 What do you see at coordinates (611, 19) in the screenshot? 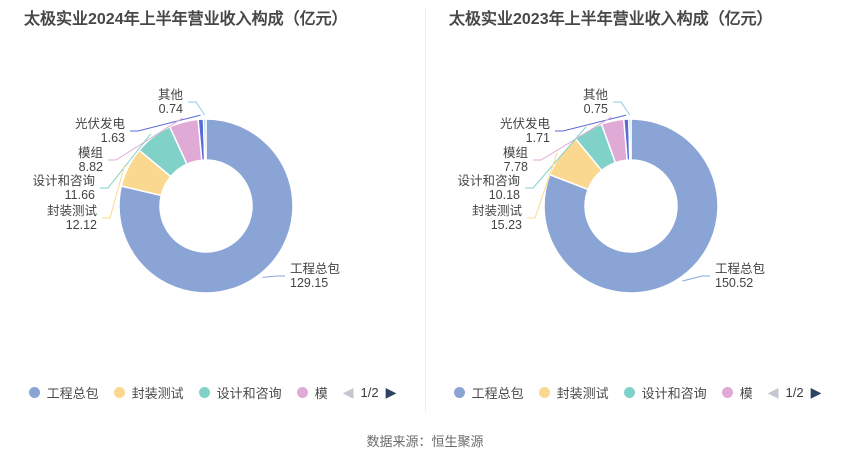
I see `chart-title-2023: 太极实业2023年上半年营业收入构成（亿元）` at bounding box center [611, 19].